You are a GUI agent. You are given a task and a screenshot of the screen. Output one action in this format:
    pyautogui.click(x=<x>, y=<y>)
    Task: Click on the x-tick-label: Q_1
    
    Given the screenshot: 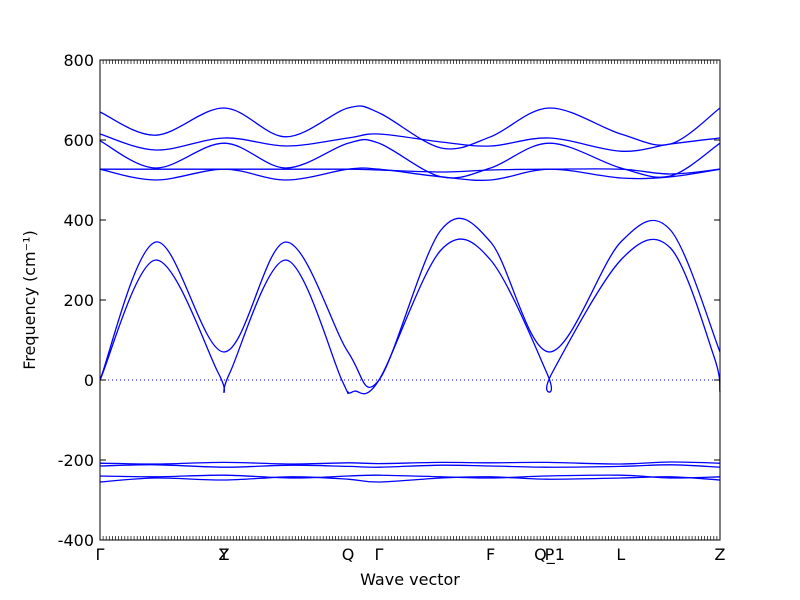 What is the action you would take?
    pyautogui.click(x=549, y=555)
    